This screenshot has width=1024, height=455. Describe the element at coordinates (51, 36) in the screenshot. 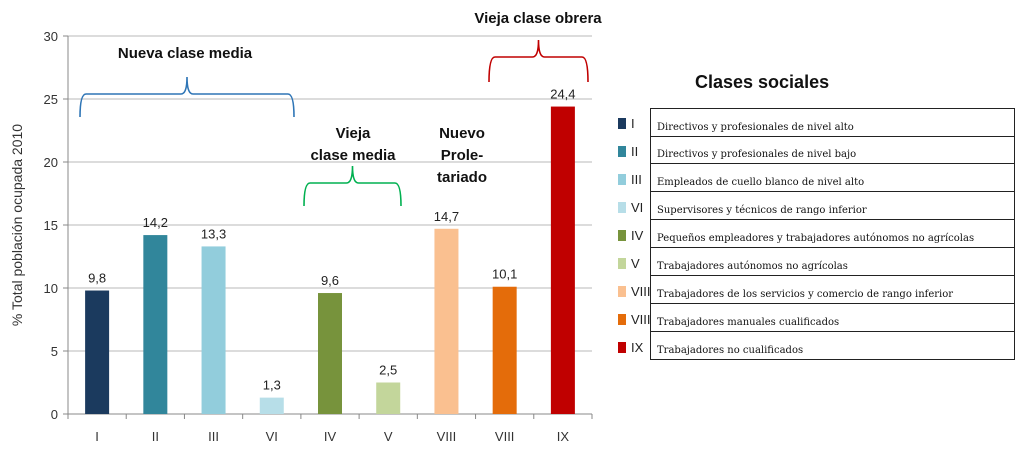

I see `y-tick-label: 30` at that location.